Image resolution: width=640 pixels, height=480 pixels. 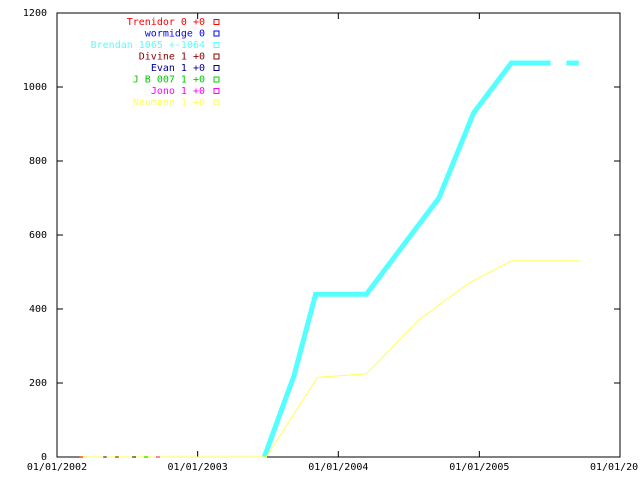 What do you see at coordinates (198, 467) in the screenshot?
I see `x-tick-label: 01/01/2003` at bounding box center [198, 467].